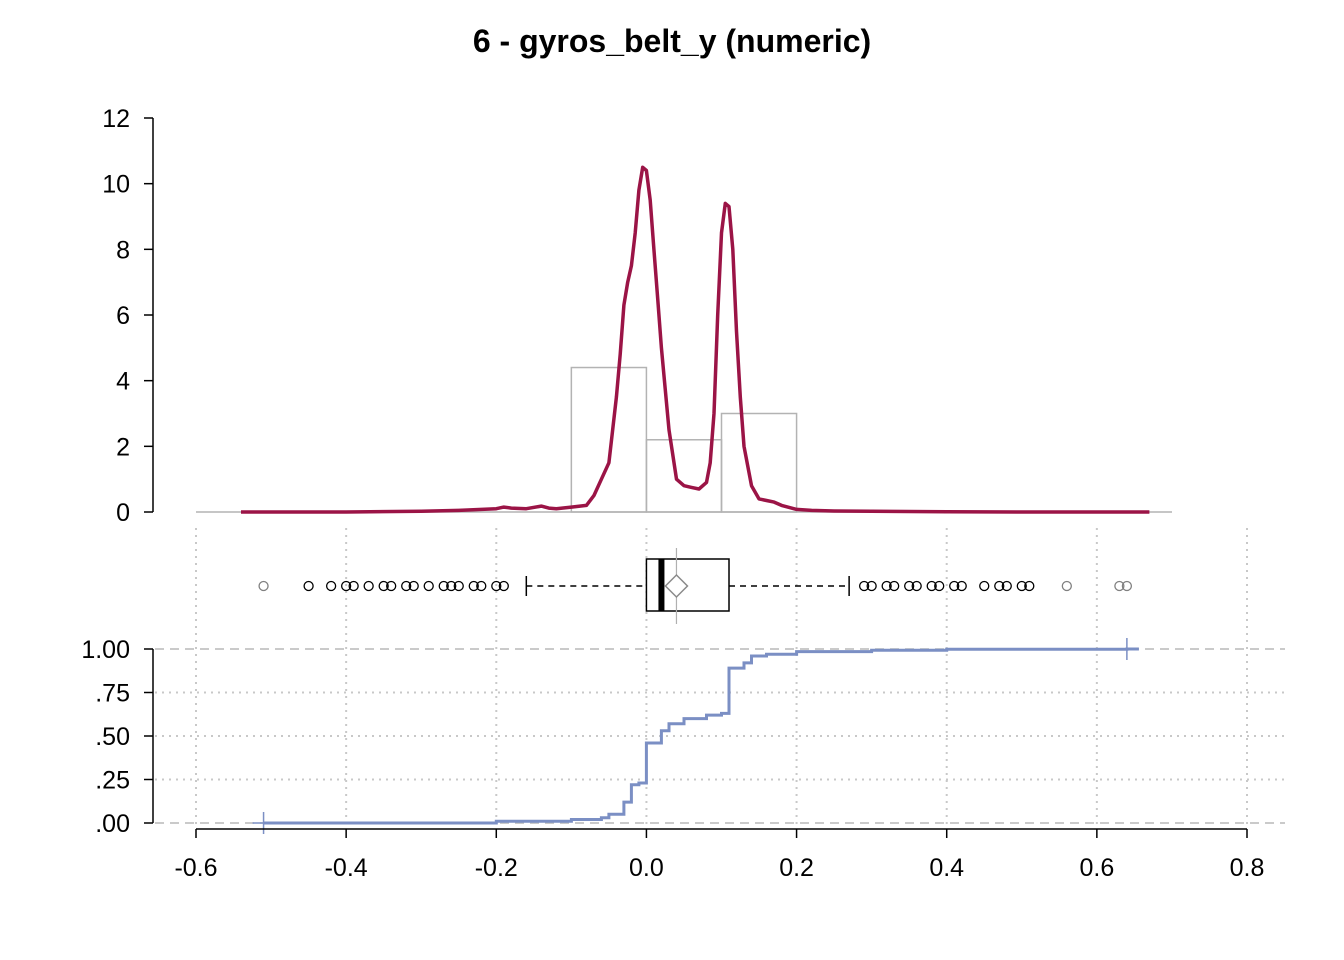 The width and height of the screenshot is (1344, 960). I want to click on density-y-tick-label-3: 6, so click(123, 316).